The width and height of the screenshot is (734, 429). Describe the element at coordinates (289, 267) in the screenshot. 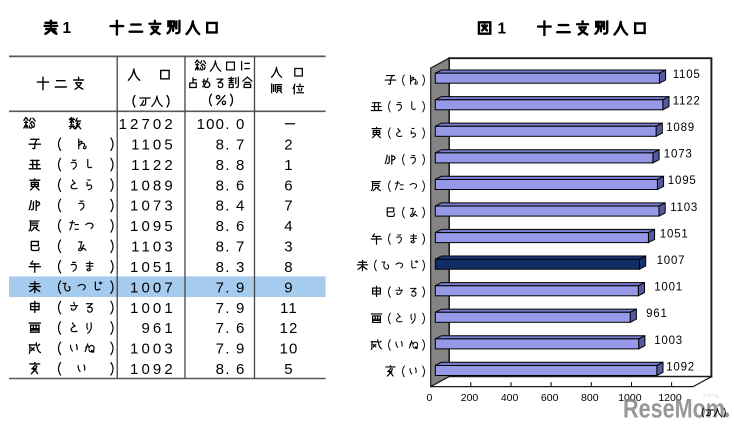

I see `svg-text: 8` at that location.